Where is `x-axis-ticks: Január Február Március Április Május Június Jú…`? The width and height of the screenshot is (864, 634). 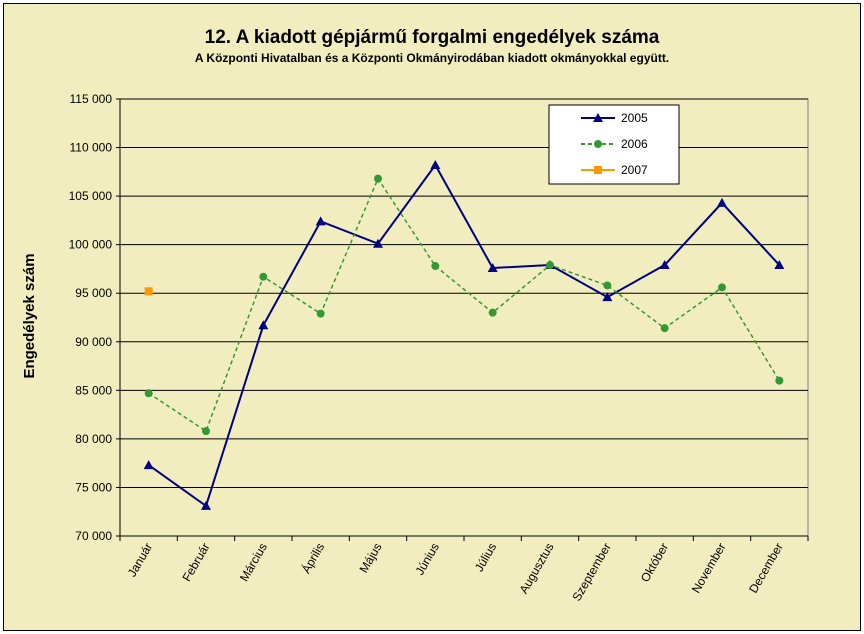 x-axis-ticks: Január Február Március Április Május Június Jú… is located at coordinates (464, 569).